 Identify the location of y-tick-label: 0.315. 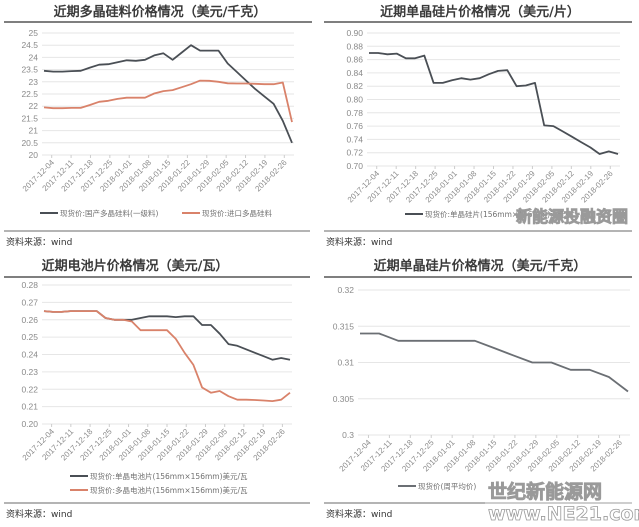
(344, 326).